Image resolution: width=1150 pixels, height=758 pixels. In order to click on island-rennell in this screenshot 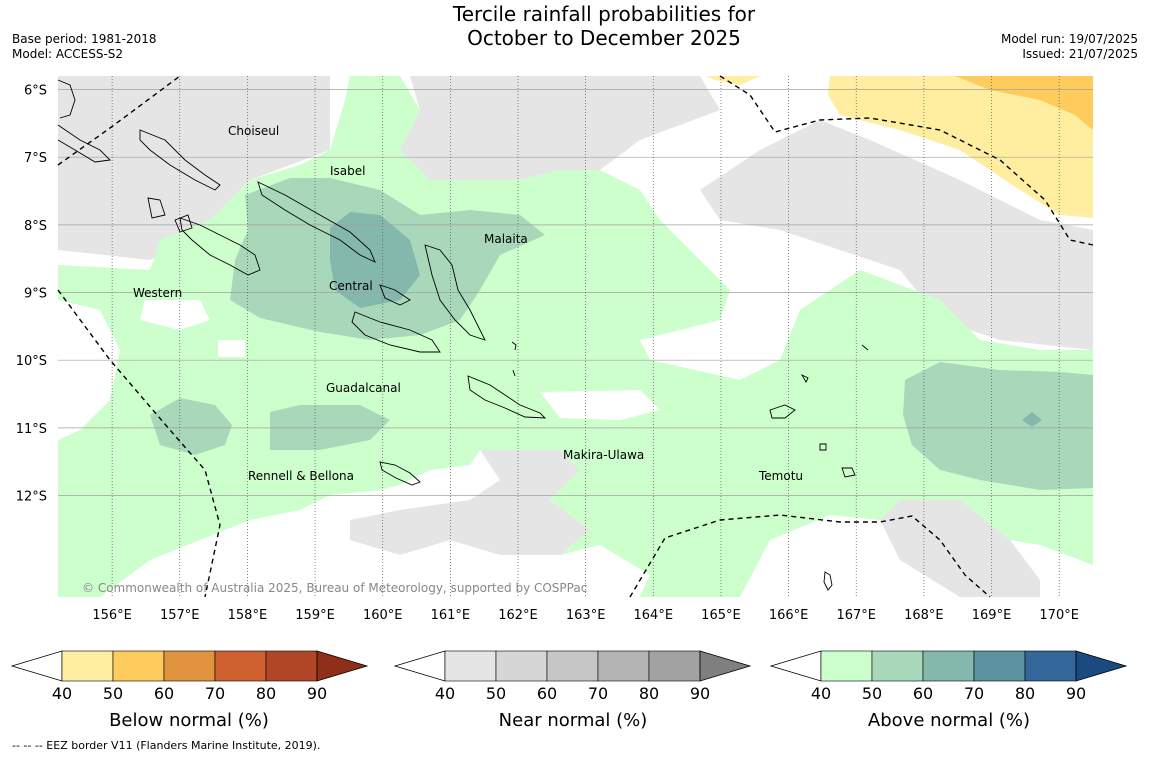, I will do `click(400, 473)`.